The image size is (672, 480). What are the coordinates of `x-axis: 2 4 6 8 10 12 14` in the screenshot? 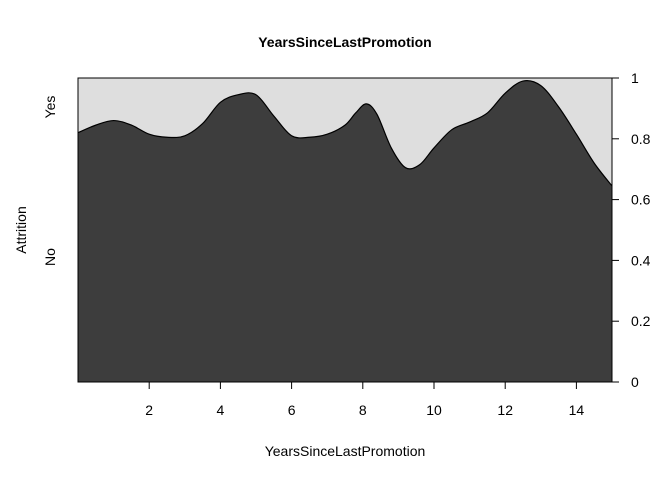 It's located at (364, 400).